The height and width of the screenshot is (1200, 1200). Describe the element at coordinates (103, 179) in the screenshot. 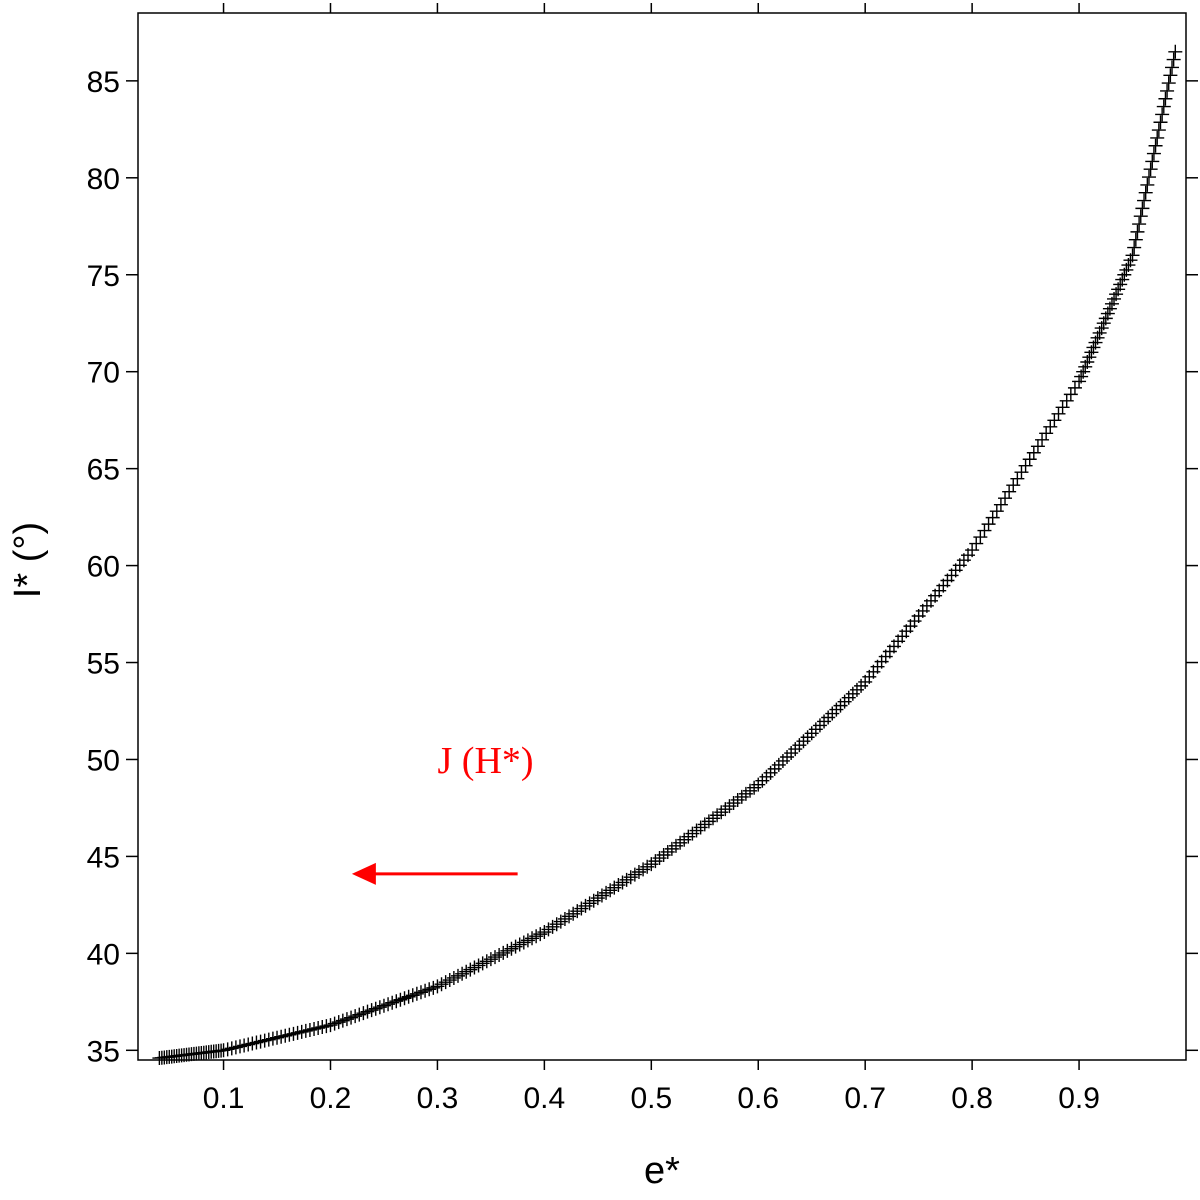

I see `y-tick-label: 80` at that location.